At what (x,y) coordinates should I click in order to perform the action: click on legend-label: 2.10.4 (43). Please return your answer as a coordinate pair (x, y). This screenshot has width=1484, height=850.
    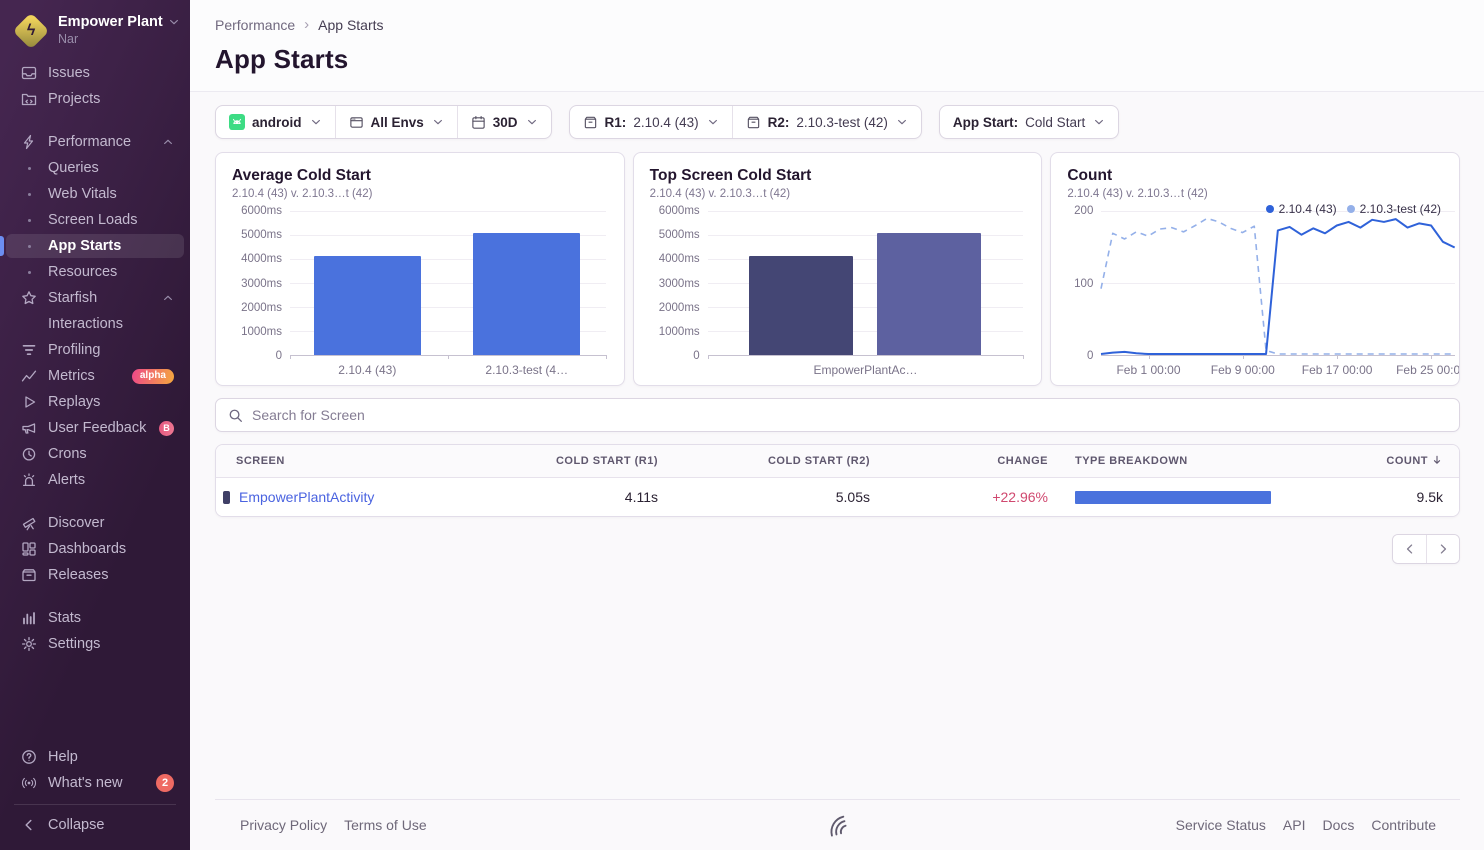
    Looking at the image, I should click on (1307, 209).